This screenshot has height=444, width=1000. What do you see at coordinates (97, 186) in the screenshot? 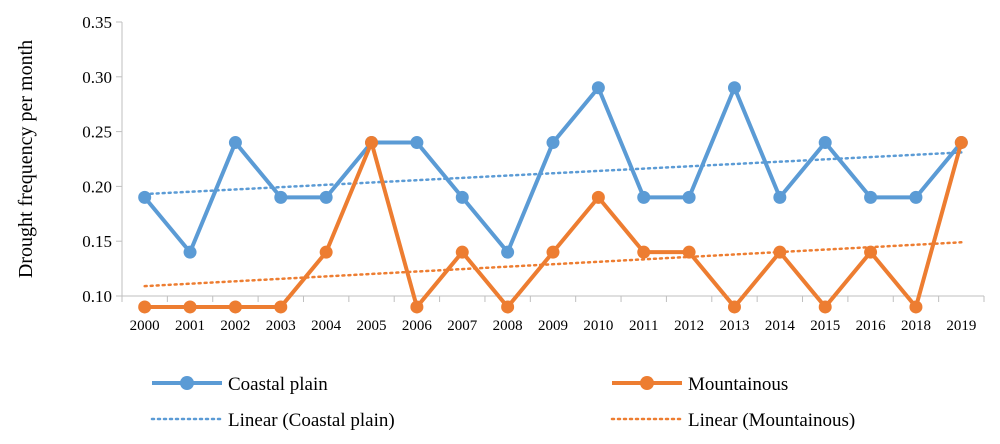
I see `y-tick-label: 0.20` at bounding box center [97, 186].